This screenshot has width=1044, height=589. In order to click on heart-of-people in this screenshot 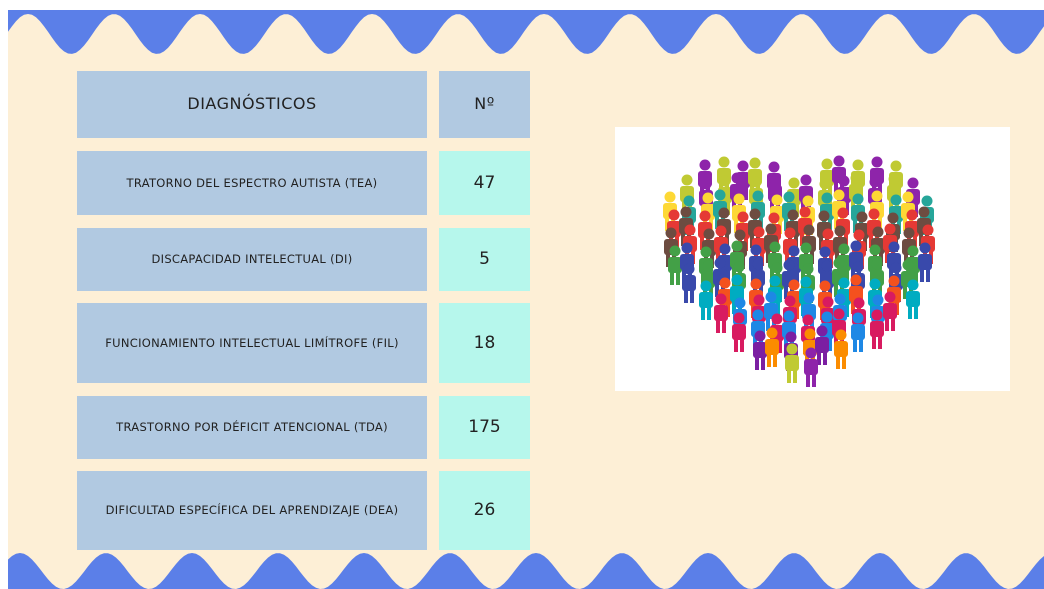, I will do `click(799, 271)`.